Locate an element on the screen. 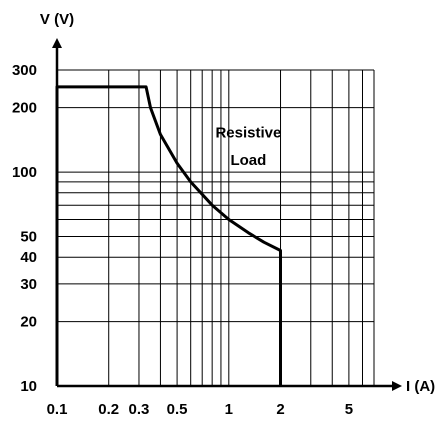 Image resolution: width=441 pixels, height=421 pixels. x-tick-label-6: 5 is located at coordinates (349, 409).